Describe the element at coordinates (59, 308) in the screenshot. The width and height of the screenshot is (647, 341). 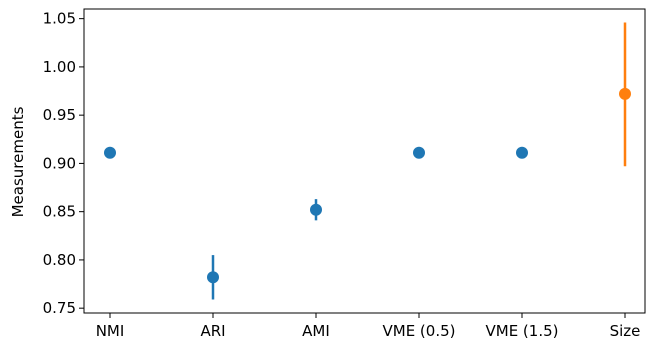
I see `y-tick-label: 0.75` at that location.